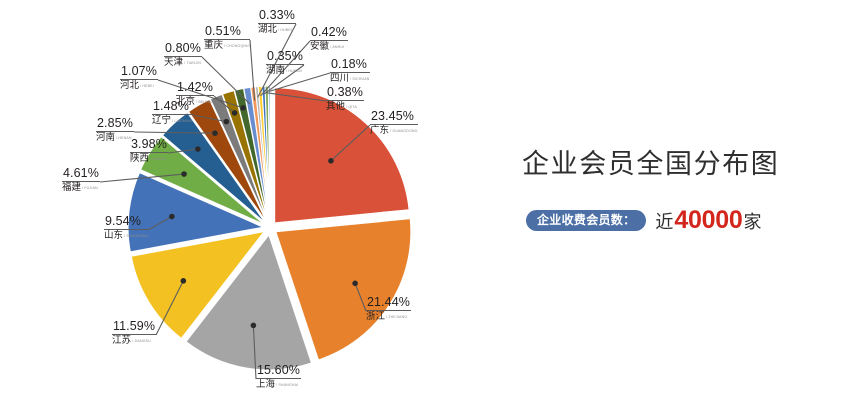 This screenshot has width=852, height=411. Describe the element at coordinates (182, 62) in the screenshot. I see `callout-region-name: 天津/ TIANJIN` at that location.